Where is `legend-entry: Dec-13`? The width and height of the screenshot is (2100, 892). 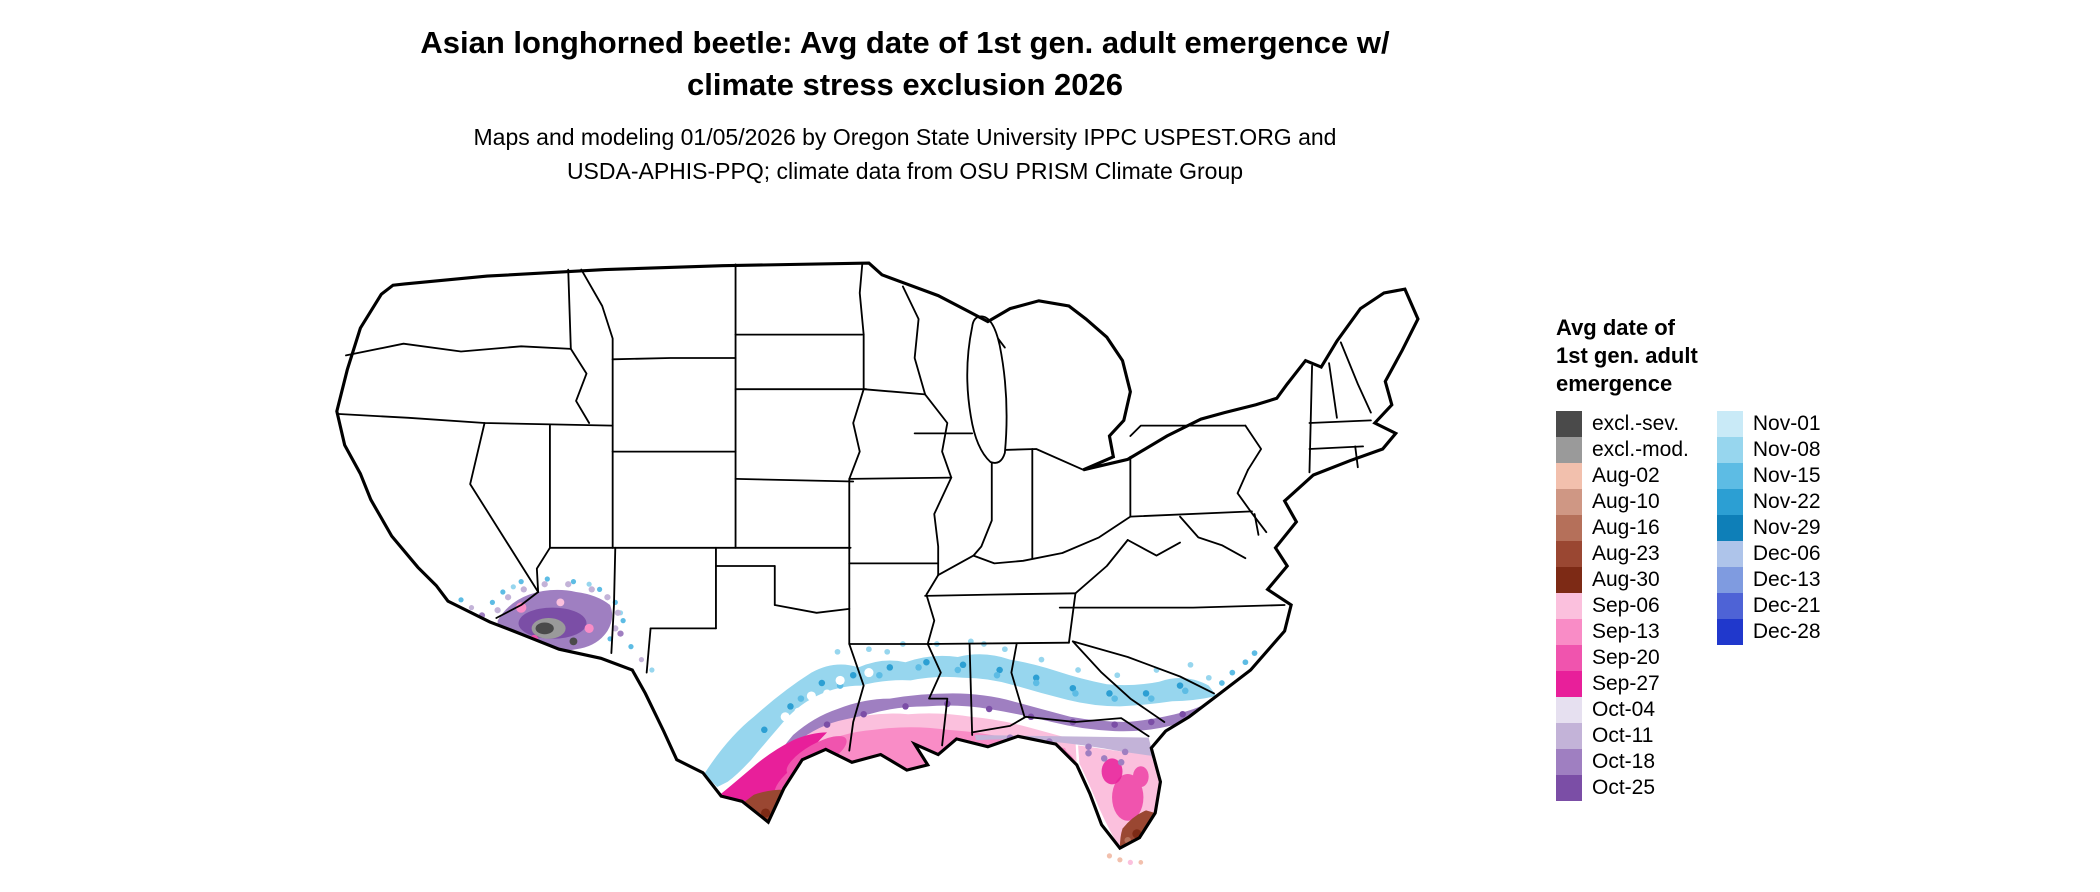
legend-entry: Dec-13 is located at coordinates (1768, 580).